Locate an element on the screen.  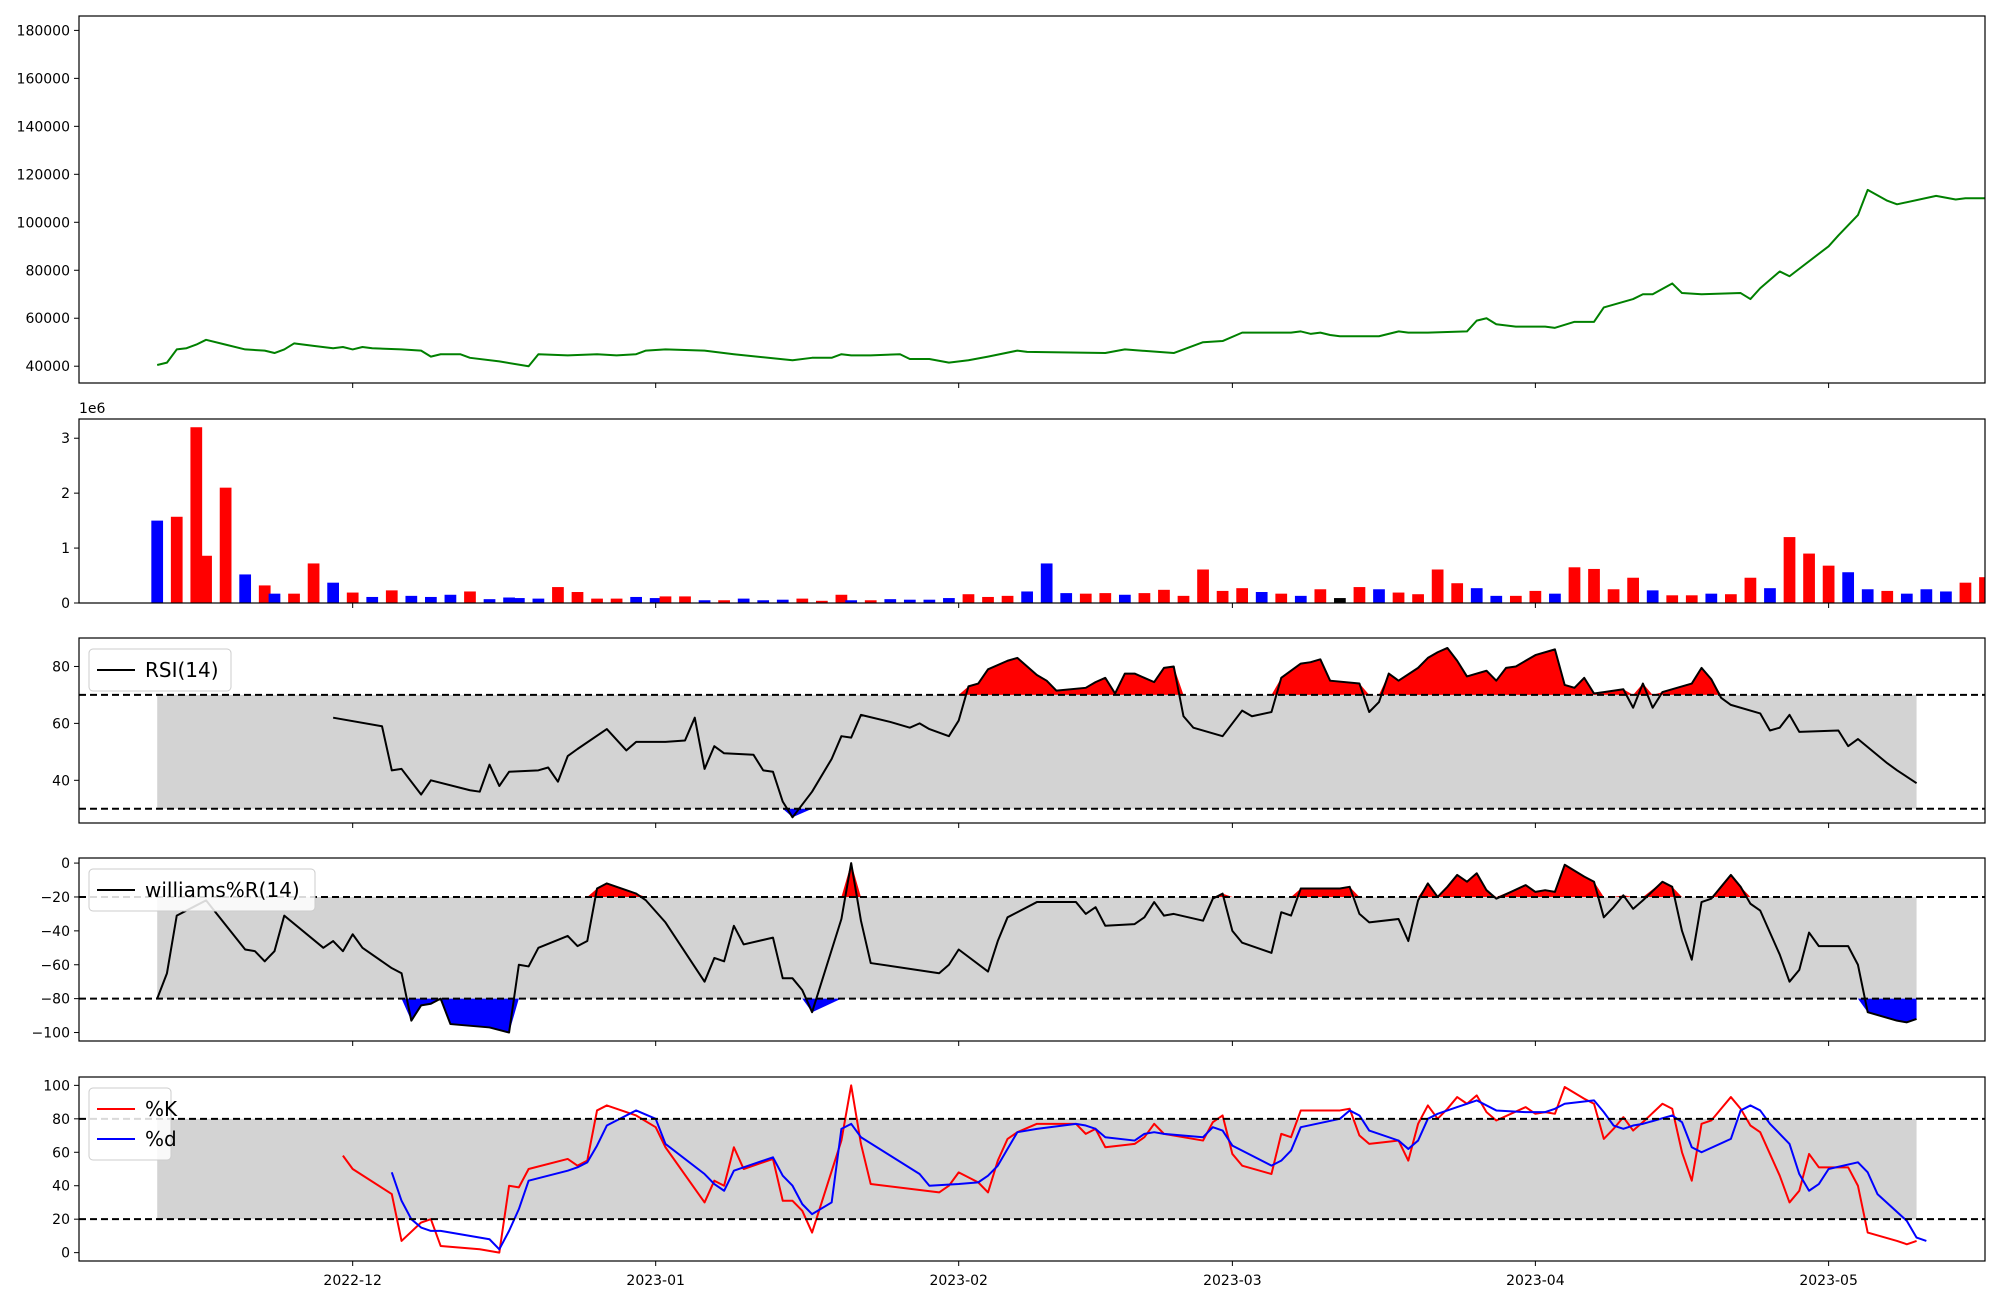
stochastic-panel: 0 20 40 60 80 100 %K %d is located at coordinates (1014, 1171).